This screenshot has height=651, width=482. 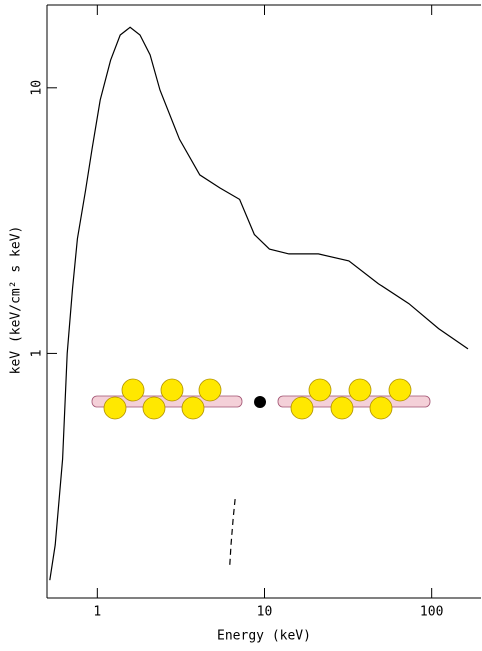 What do you see at coordinates (431, 612) in the screenshot?
I see `x-tick-label: 100` at bounding box center [431, 612].